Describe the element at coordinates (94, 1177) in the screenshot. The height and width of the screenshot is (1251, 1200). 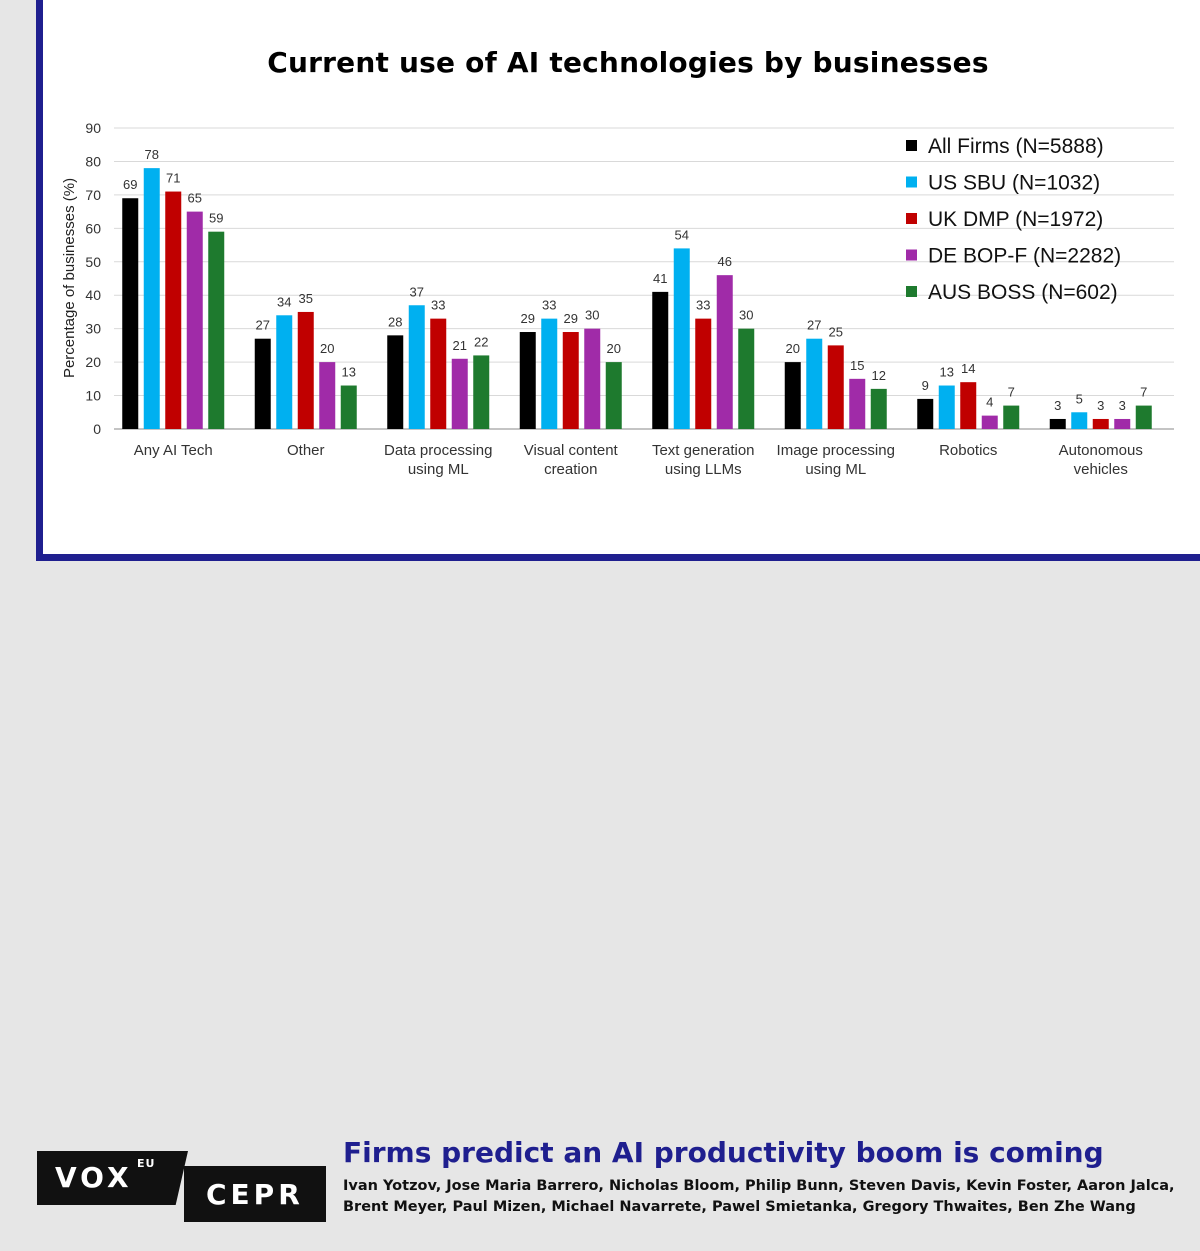
I see `logo-vox-text: VOX` at that location.